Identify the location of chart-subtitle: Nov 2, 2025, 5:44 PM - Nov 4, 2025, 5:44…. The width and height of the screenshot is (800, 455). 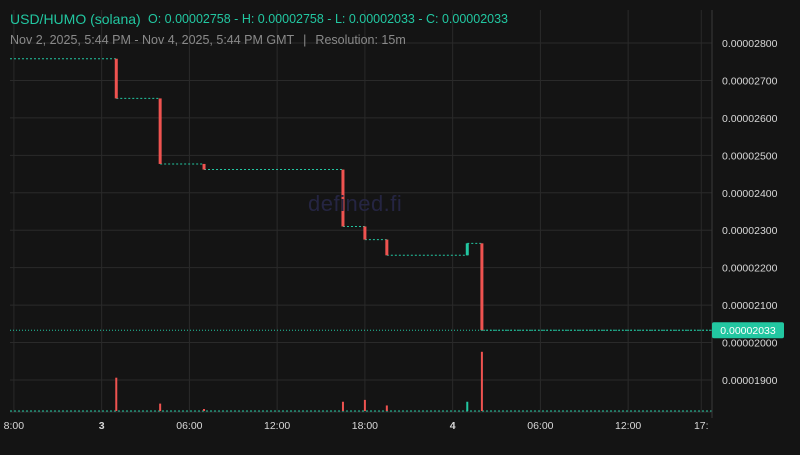
(208, 40).